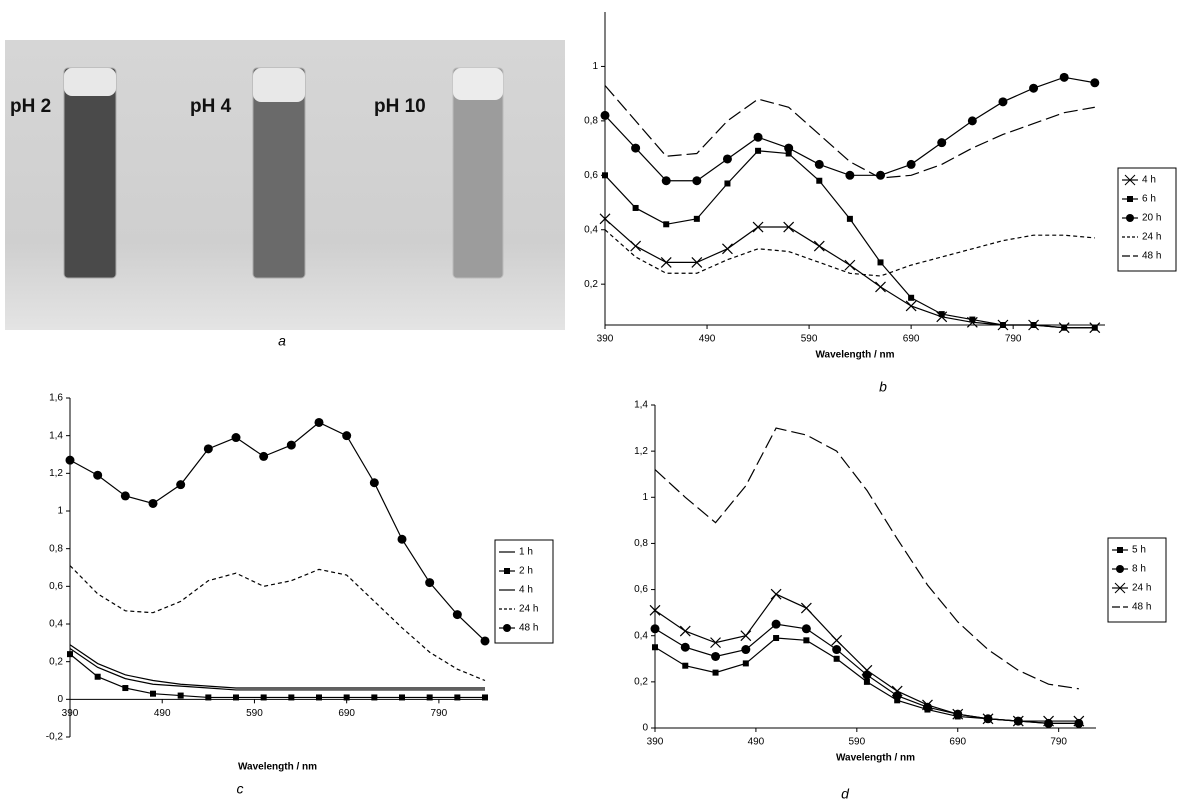  What do you see at coordinates (162, 713) in the screenshot?
I see `x-tick-label: 490` at bounding box center [162, 713].